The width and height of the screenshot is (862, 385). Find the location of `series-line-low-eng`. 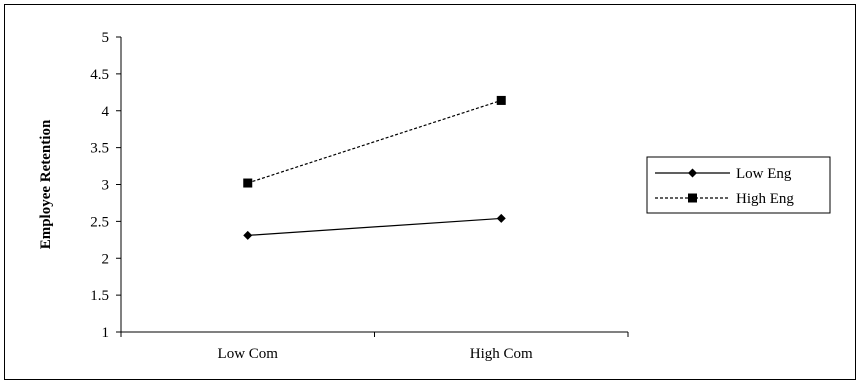

series-line-low-eng is located at coordinates (374, 226).